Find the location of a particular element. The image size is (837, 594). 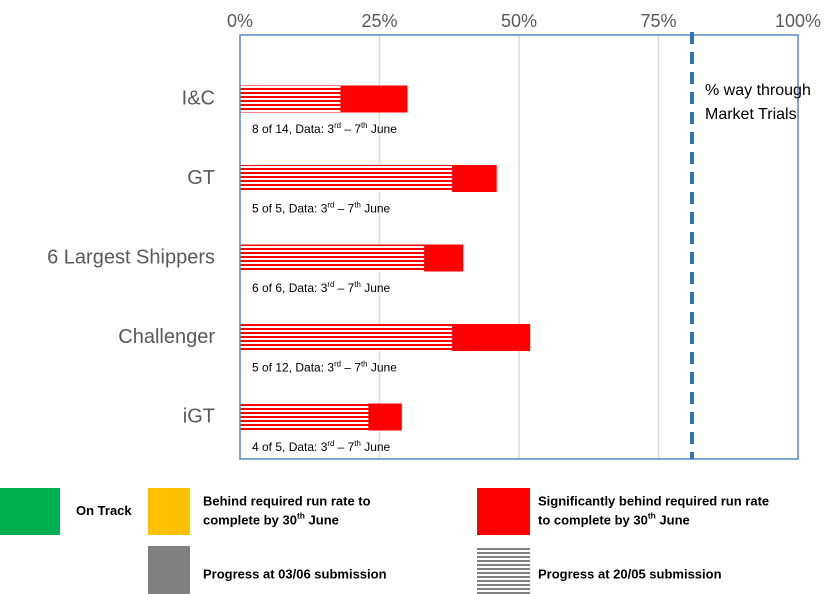

legend-label: to complete by 30th June is located at coordinates (614, 519).